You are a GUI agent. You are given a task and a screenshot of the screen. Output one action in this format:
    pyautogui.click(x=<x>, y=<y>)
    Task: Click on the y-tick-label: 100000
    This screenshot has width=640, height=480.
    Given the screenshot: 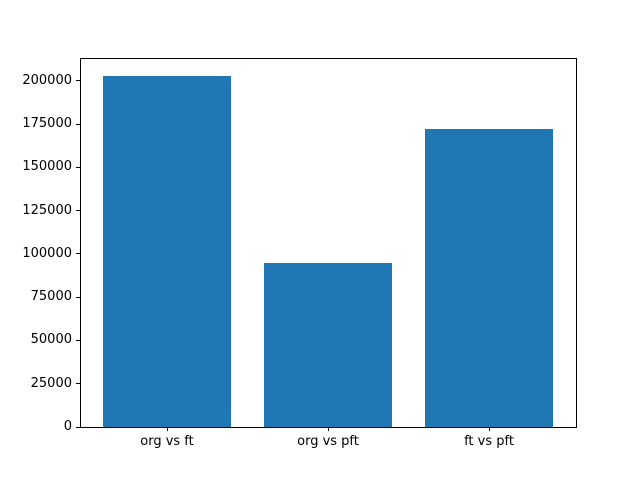 What is the action you would take?
    pyautogui.click(x=47, y=253)
    